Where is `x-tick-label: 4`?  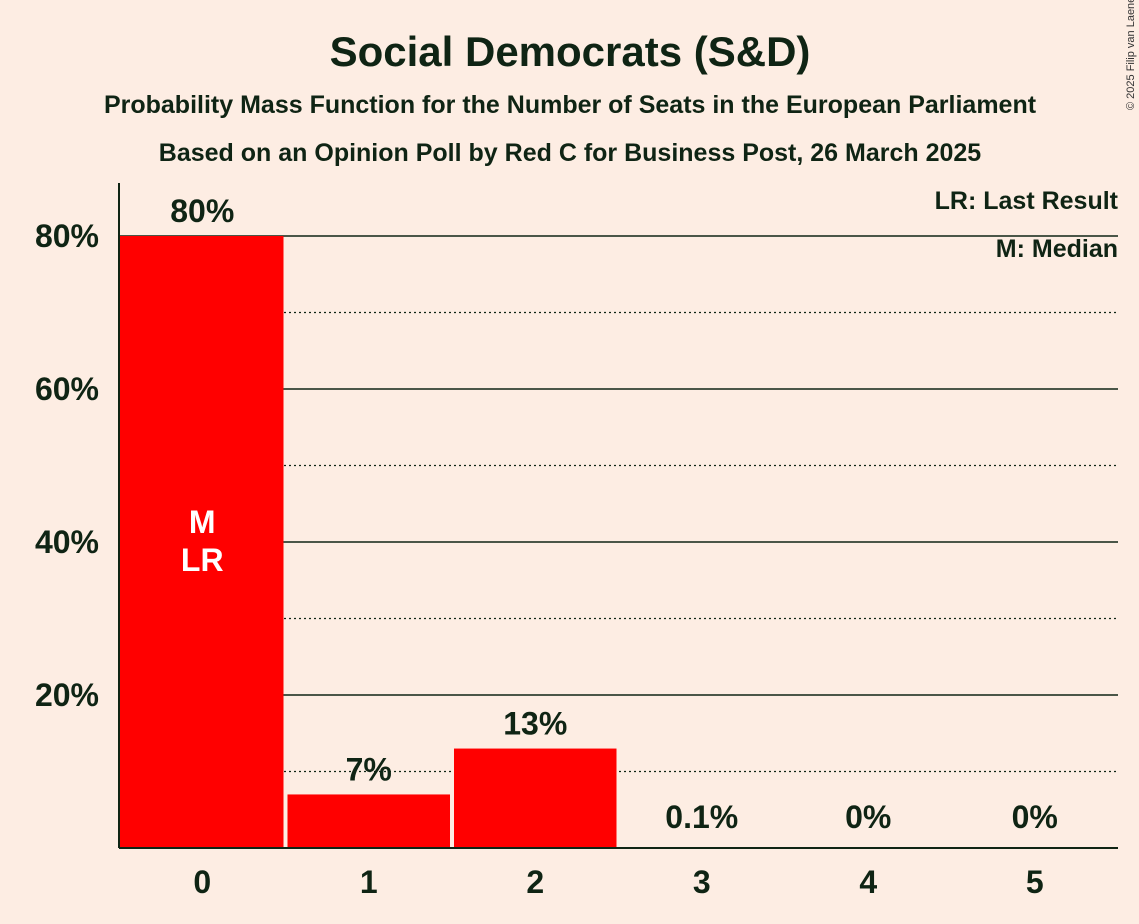
x-tick-label: 4 is located at coordinates (868, 882).